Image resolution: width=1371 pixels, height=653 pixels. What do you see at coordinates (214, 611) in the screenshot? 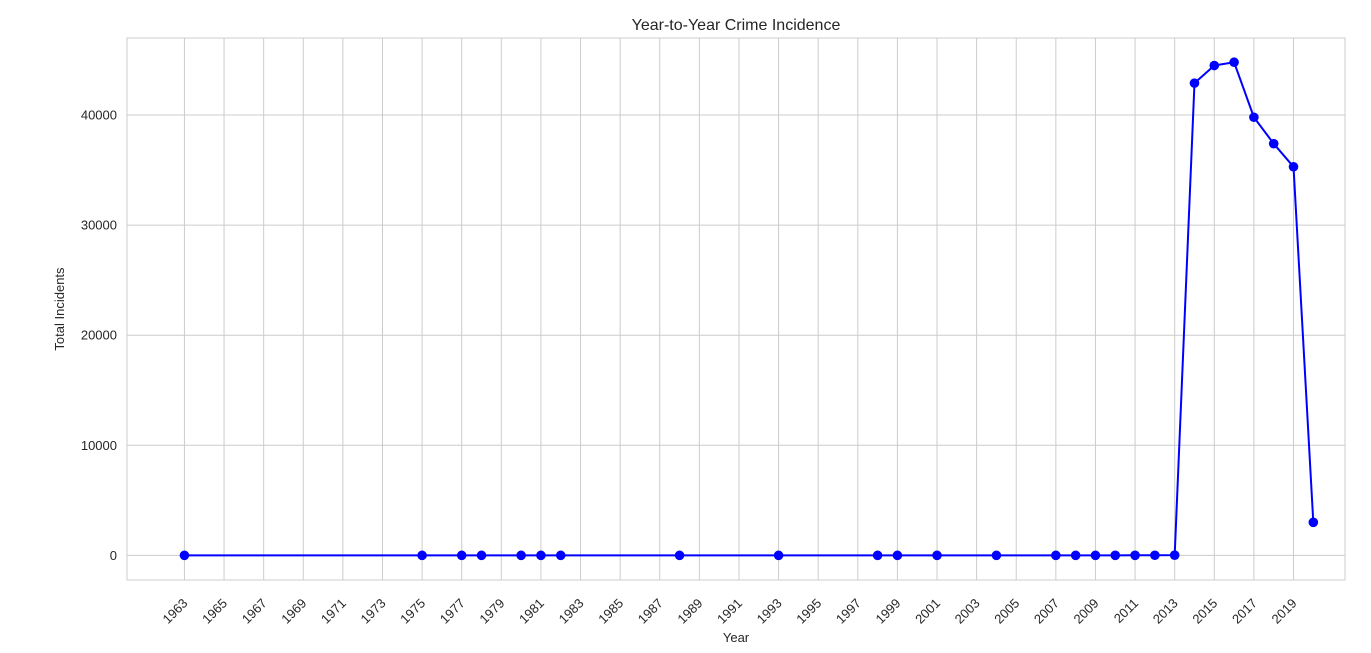
I see `x-tick-label: 1965` at bounding box center [214, 611].